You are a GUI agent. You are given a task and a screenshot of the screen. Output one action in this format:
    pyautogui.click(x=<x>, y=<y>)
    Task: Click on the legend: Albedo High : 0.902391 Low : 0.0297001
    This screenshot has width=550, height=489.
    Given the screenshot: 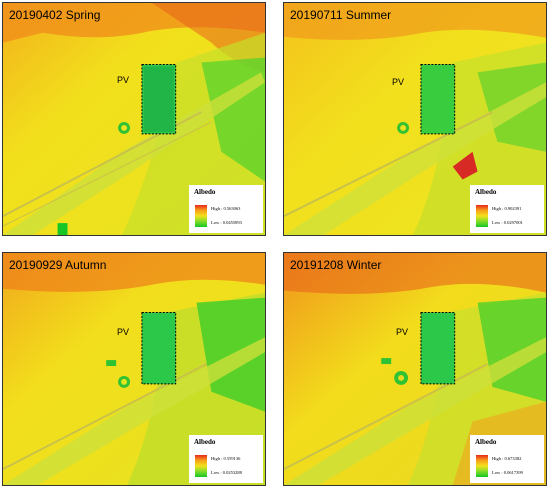 What is the action you would take?
    pyautogui.click(x=507, y=209)
    